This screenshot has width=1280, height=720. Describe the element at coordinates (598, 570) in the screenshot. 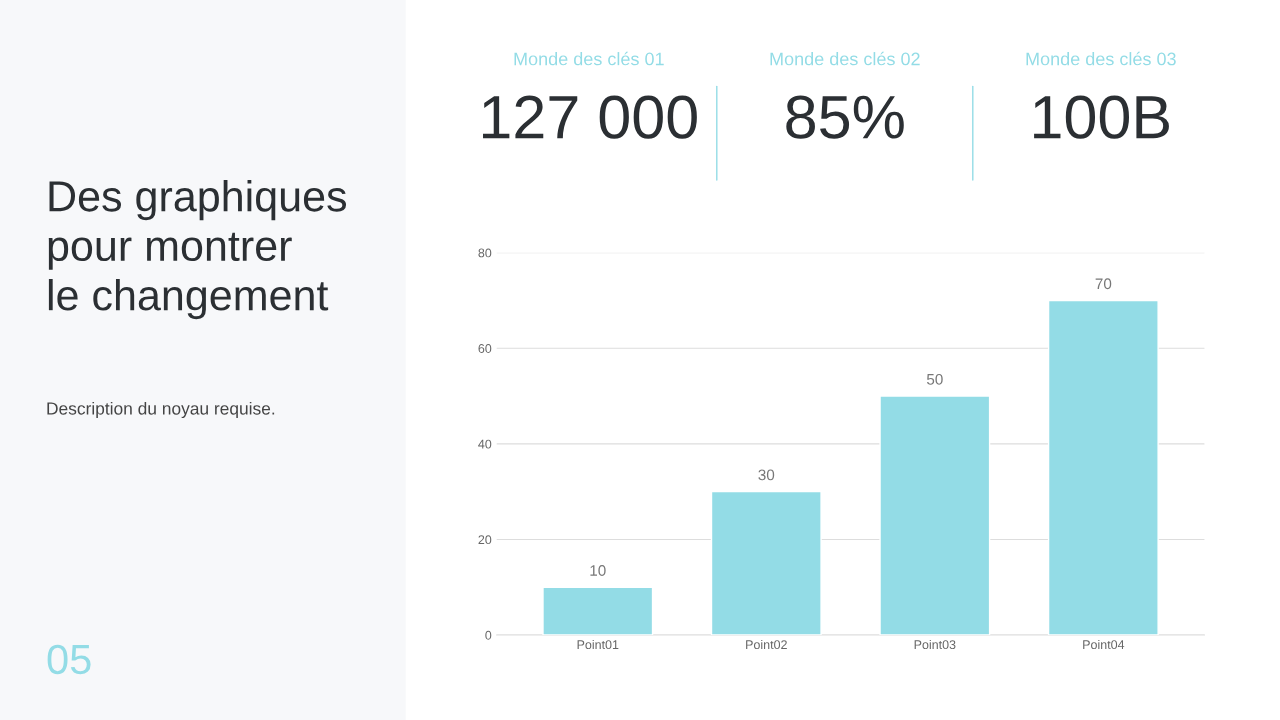

I see `data-label: 10` at that location.